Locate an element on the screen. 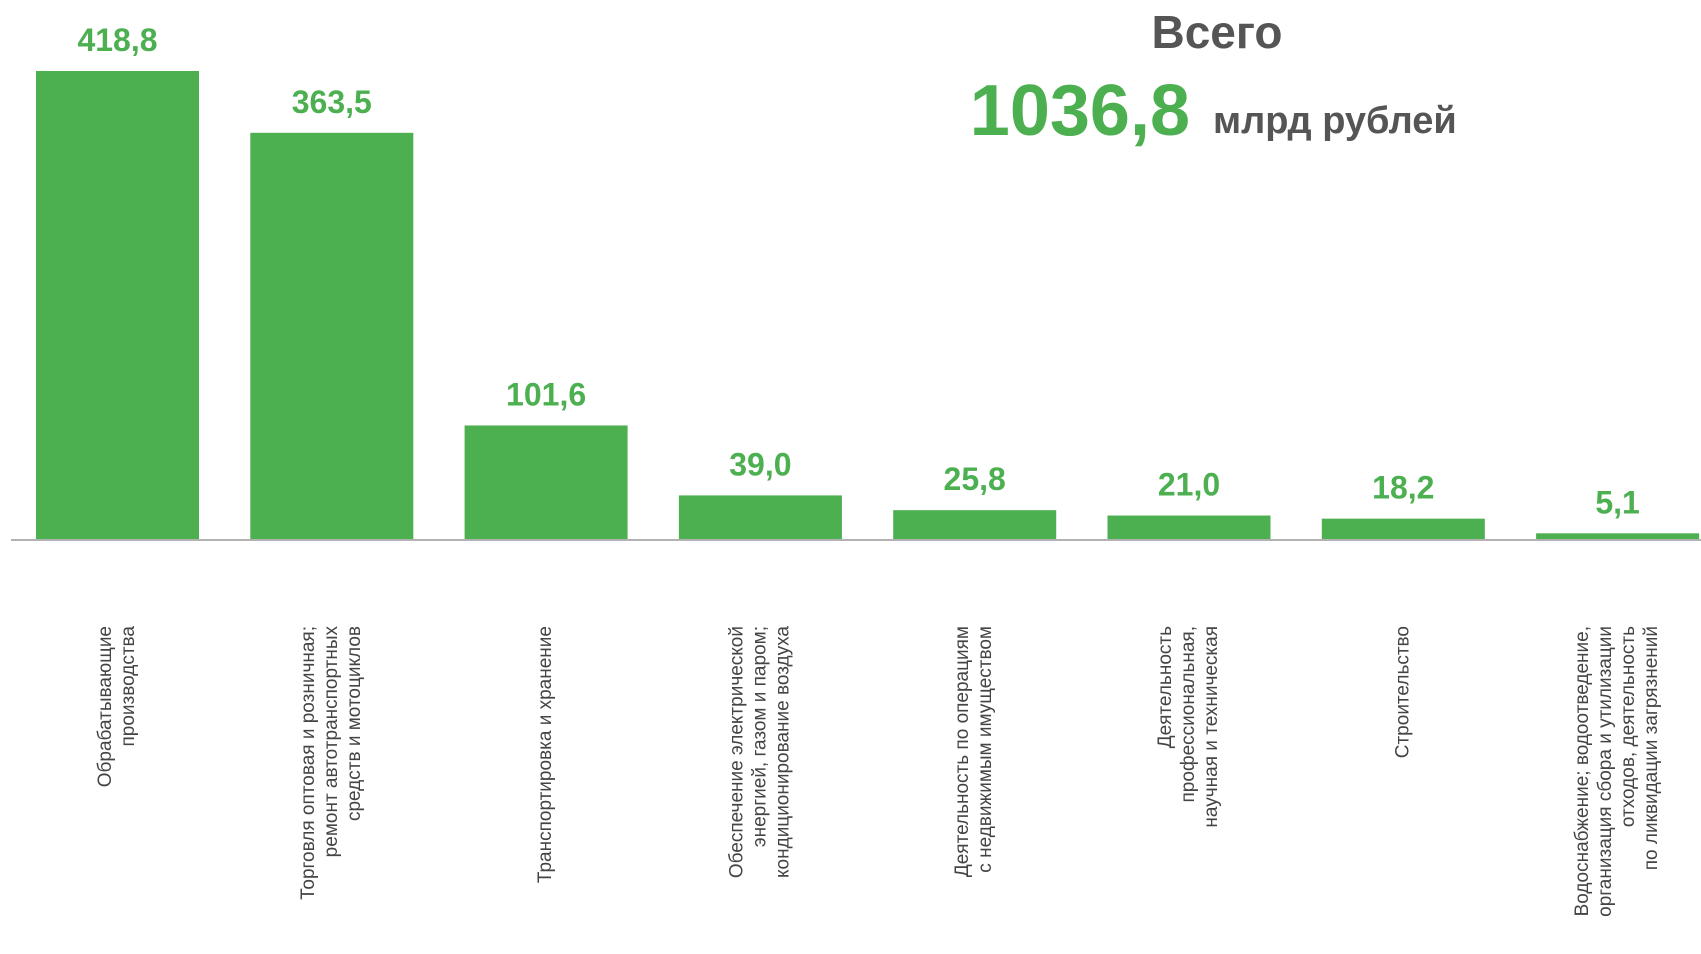 The image size is (1701, 954). category-label: Обрабатывающие производства is located at coordinates (117, 707).